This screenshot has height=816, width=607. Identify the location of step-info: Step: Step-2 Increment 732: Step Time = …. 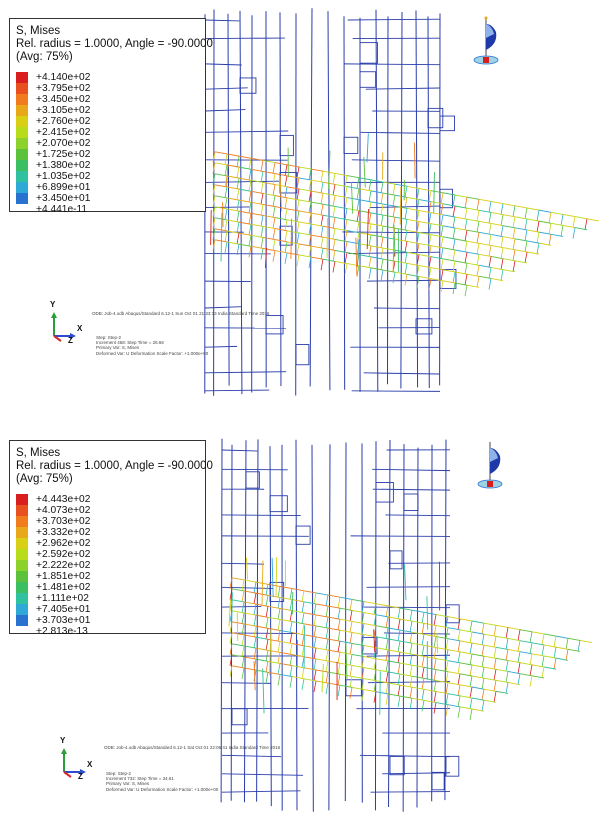
(162, 781).